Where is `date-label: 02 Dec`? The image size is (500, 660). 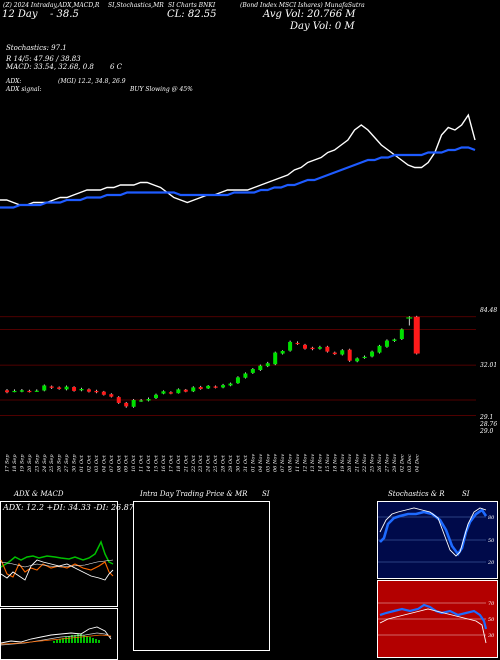 date-label: 02 Dec is located at coordinates (402, 463).